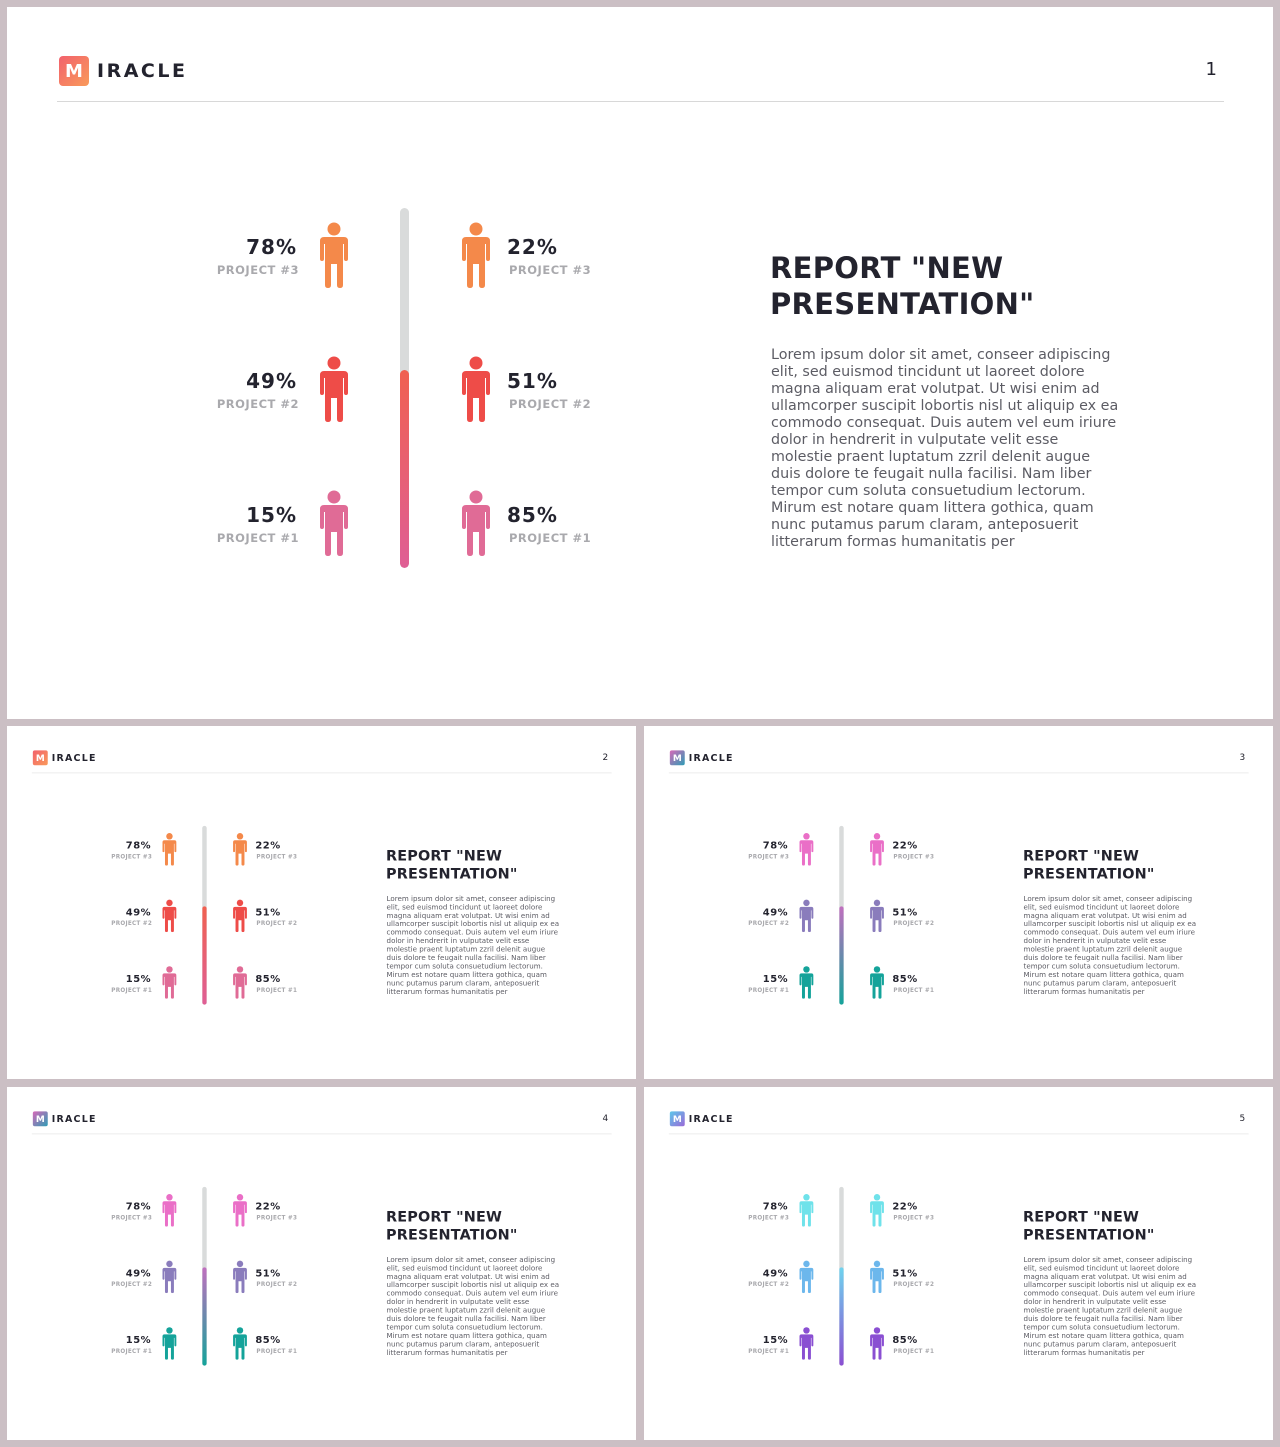  I want to click on right-stat-value: 85%, so click(532, 515).